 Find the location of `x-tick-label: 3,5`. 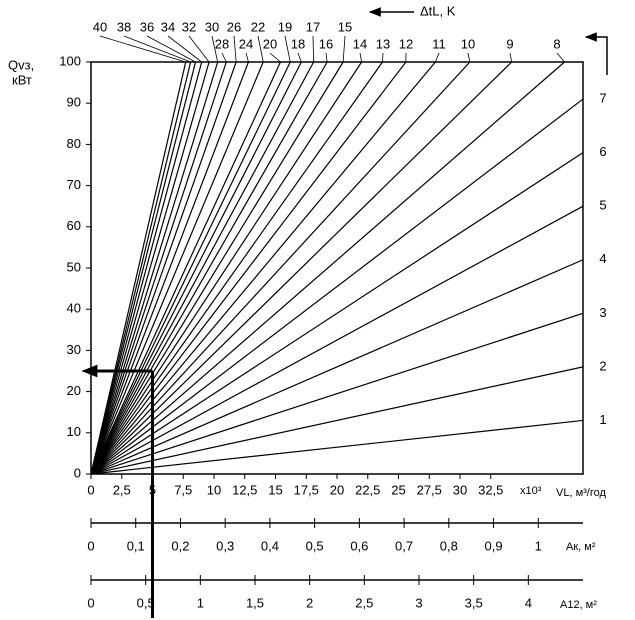

x-tick-label: 3,5 is located at coordinates (474, 602).